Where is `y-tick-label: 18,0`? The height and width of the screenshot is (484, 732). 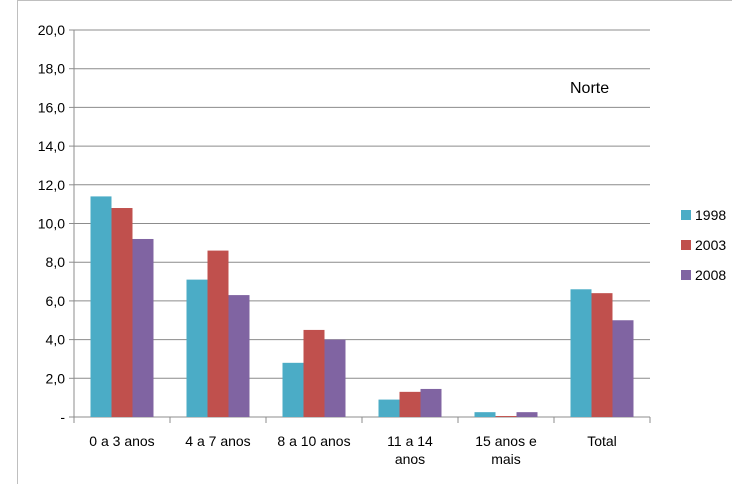 y-tick-label: 18,0 is located at coordinates (51, 69).